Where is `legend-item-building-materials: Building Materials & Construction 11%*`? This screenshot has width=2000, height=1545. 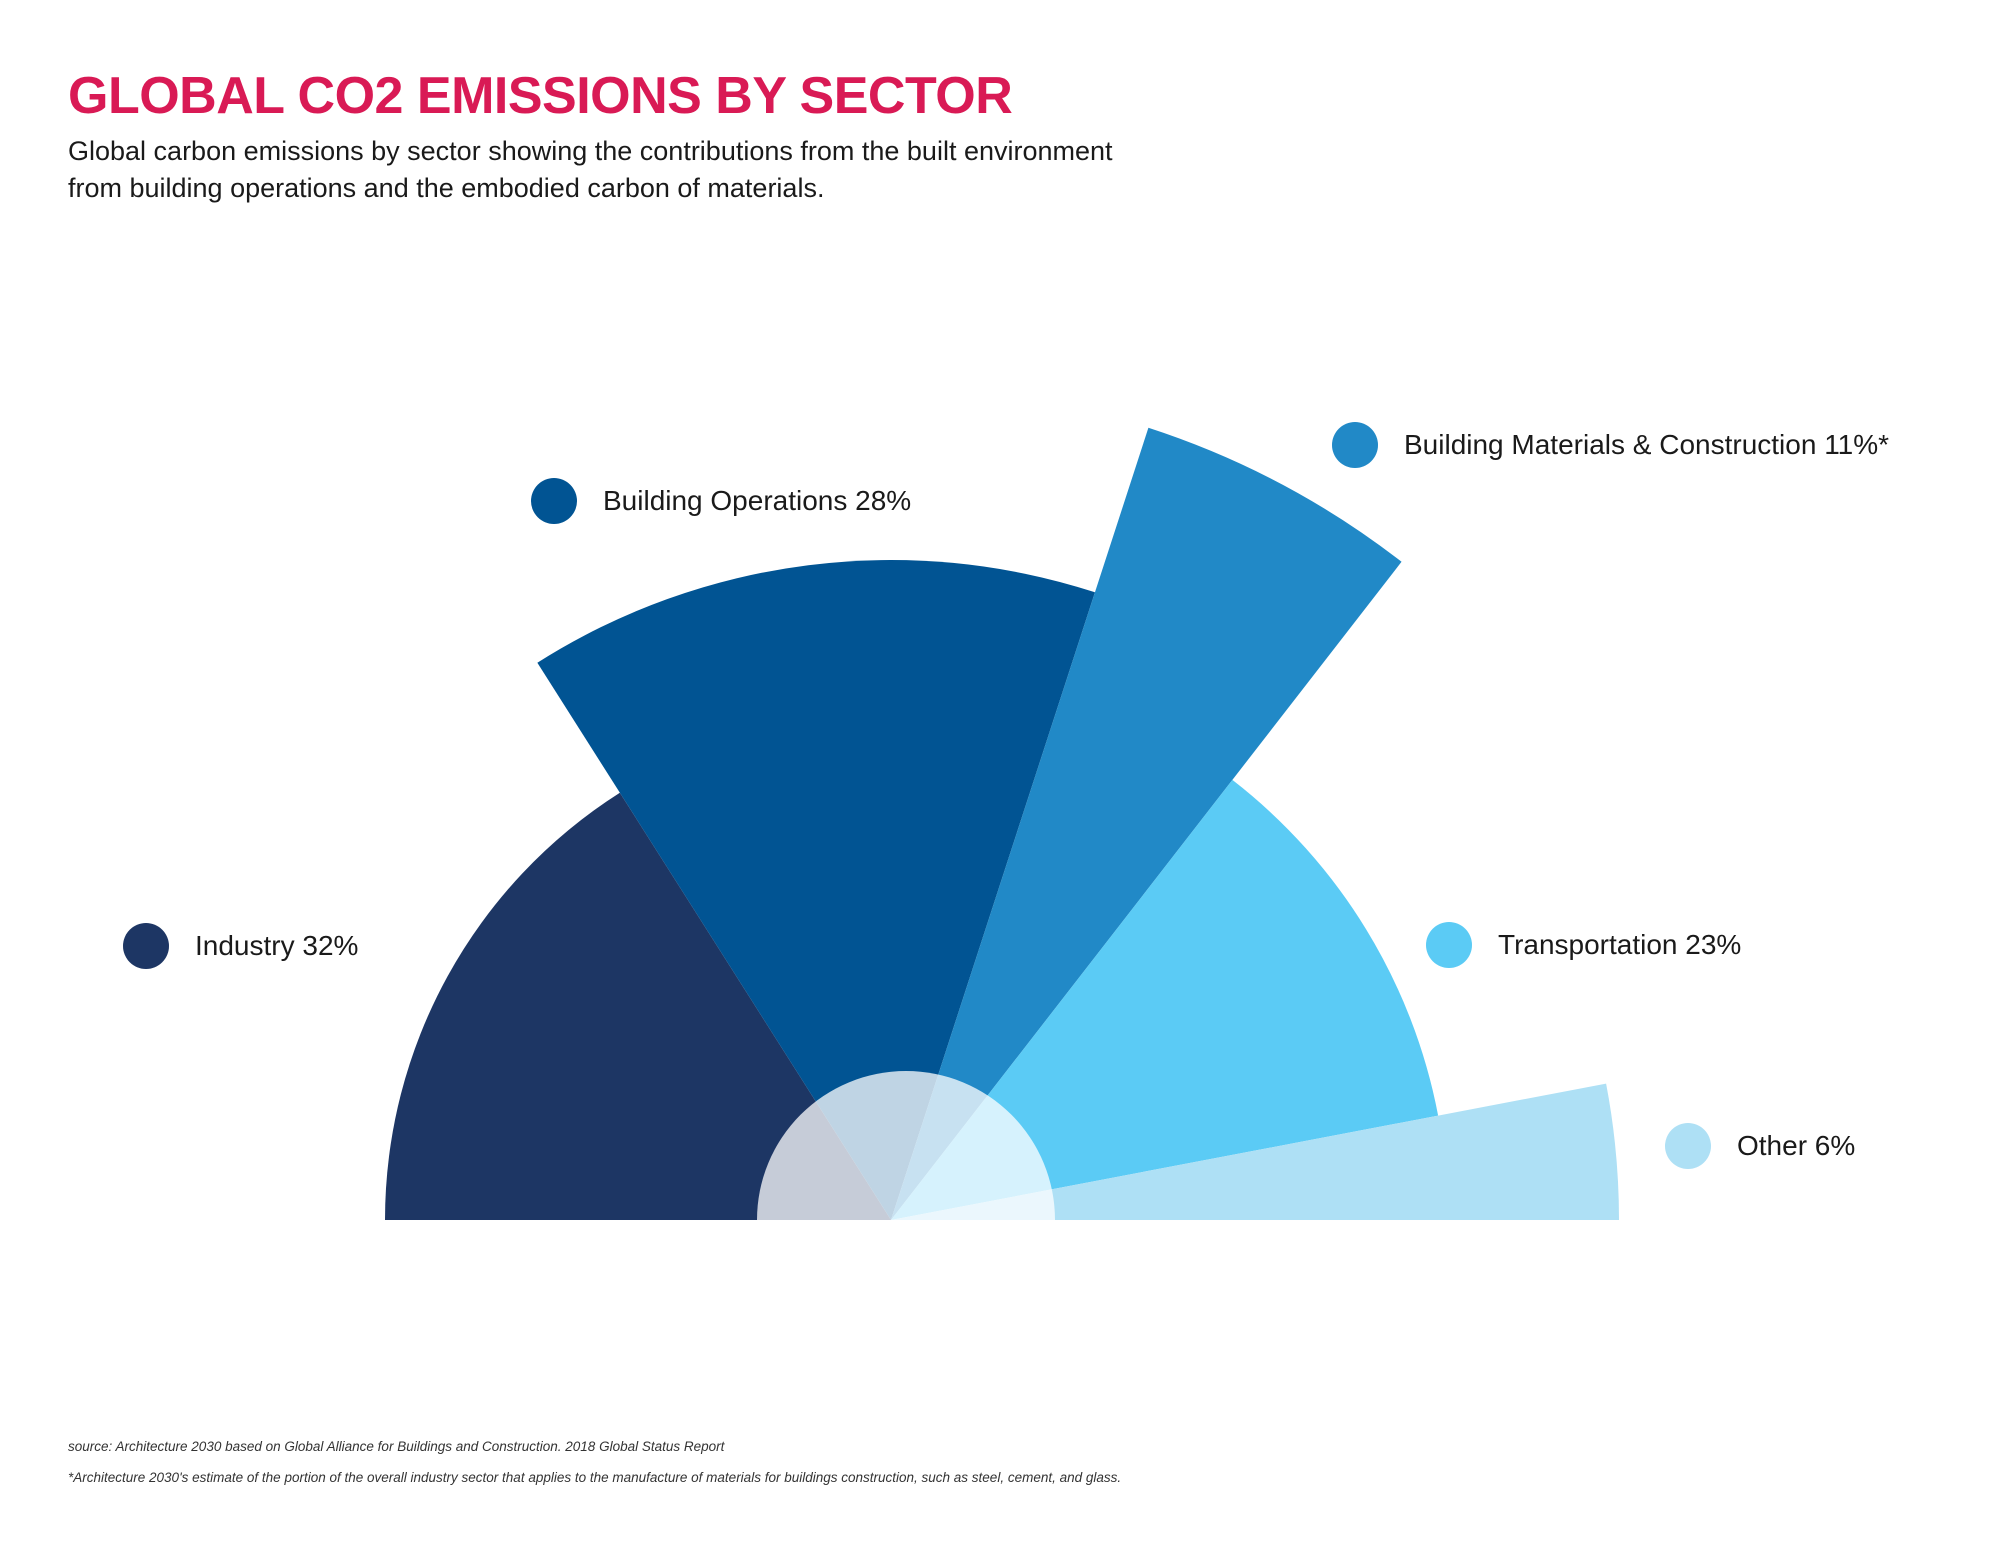 legend-item-building-materials: Building Materials & Construction 11%* is located at coordinates (1610, 445).